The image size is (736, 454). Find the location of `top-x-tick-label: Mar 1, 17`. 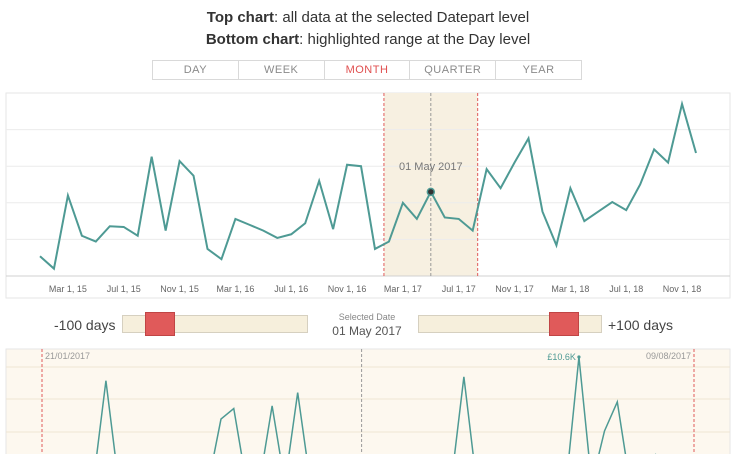

top-x-tick-label: Mar 1, 17 is located at coordinates (403, 289).